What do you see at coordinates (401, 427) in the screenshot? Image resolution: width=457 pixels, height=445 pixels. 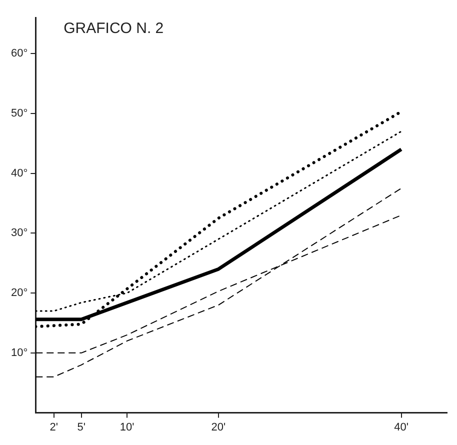 I see `x-tick-label: 40'` at bounding box center [401, 427].